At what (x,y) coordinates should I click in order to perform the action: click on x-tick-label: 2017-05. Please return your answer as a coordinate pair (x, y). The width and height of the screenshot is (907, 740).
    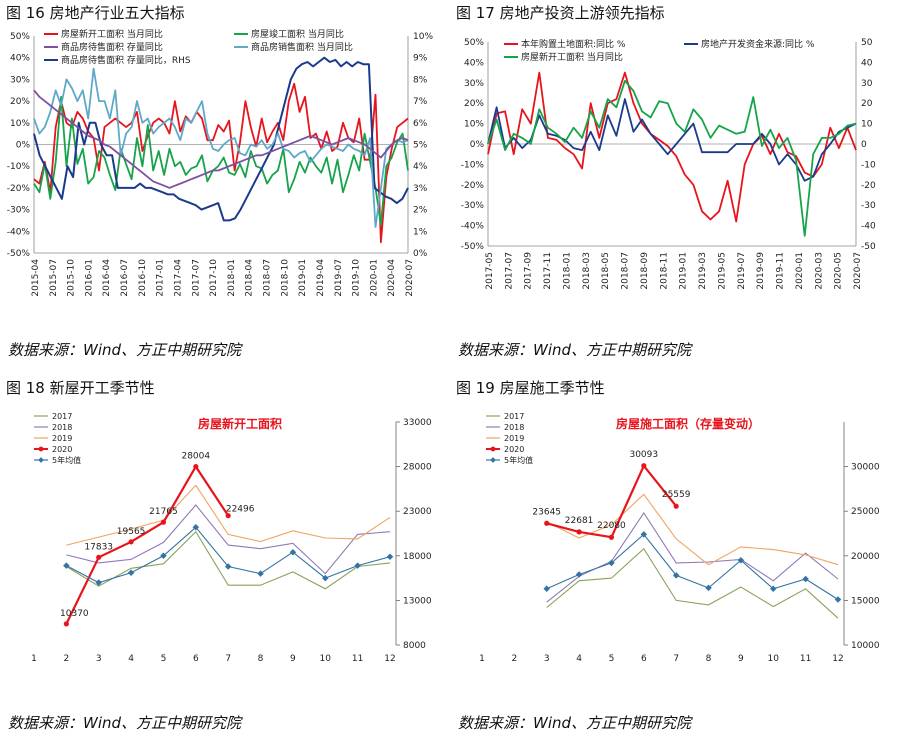
    Looking at the image, I should click on (490, 271).